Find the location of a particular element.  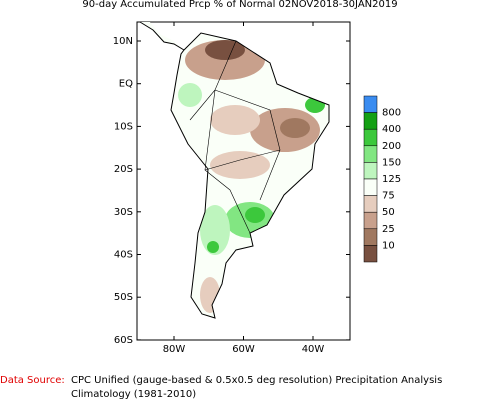

lon-label: 80W is located at coordinates (174, 349).